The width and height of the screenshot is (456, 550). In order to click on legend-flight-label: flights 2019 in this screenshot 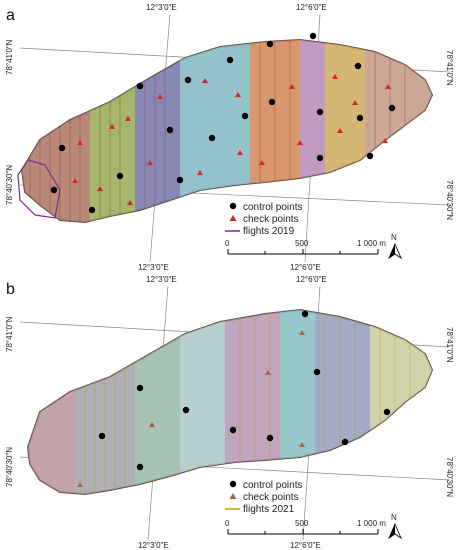, I will do `click(269, 231)`.